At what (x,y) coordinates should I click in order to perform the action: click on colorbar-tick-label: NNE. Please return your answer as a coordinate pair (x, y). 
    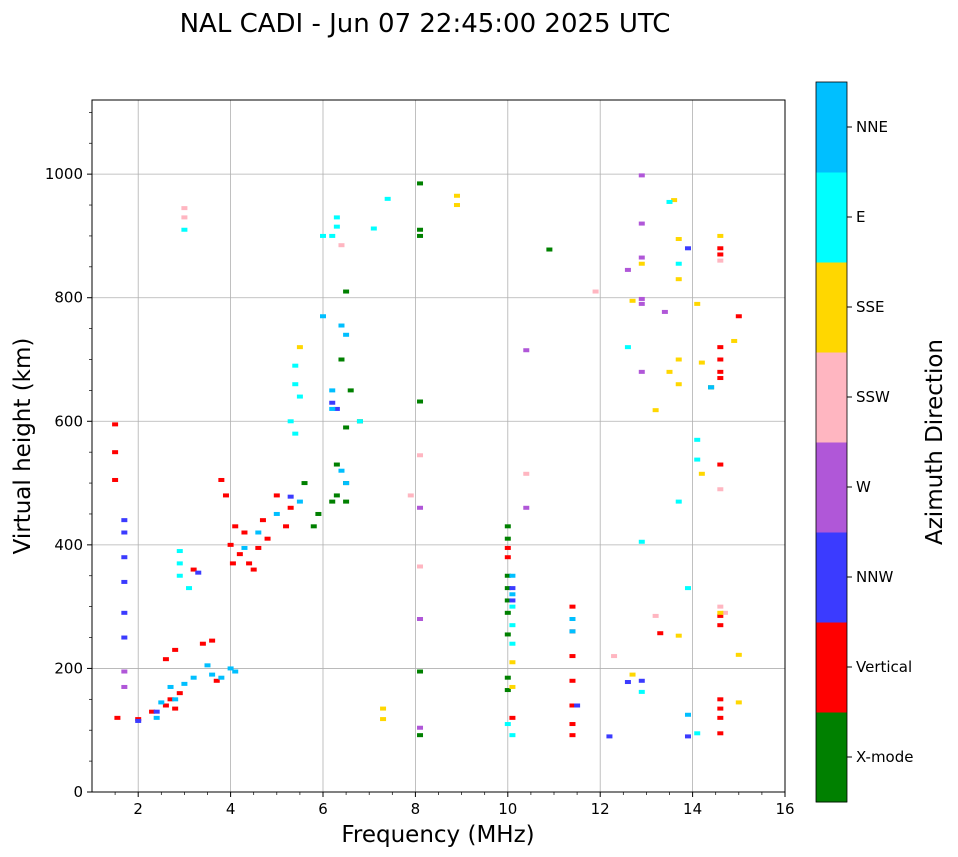
    Looking at the image, I should click on (872, 127).